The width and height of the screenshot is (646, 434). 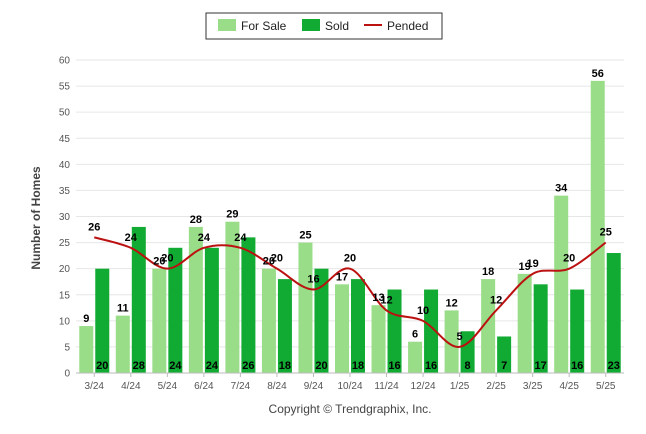 I want to click on y-tick-label: 35, so click(x=65, y=191).